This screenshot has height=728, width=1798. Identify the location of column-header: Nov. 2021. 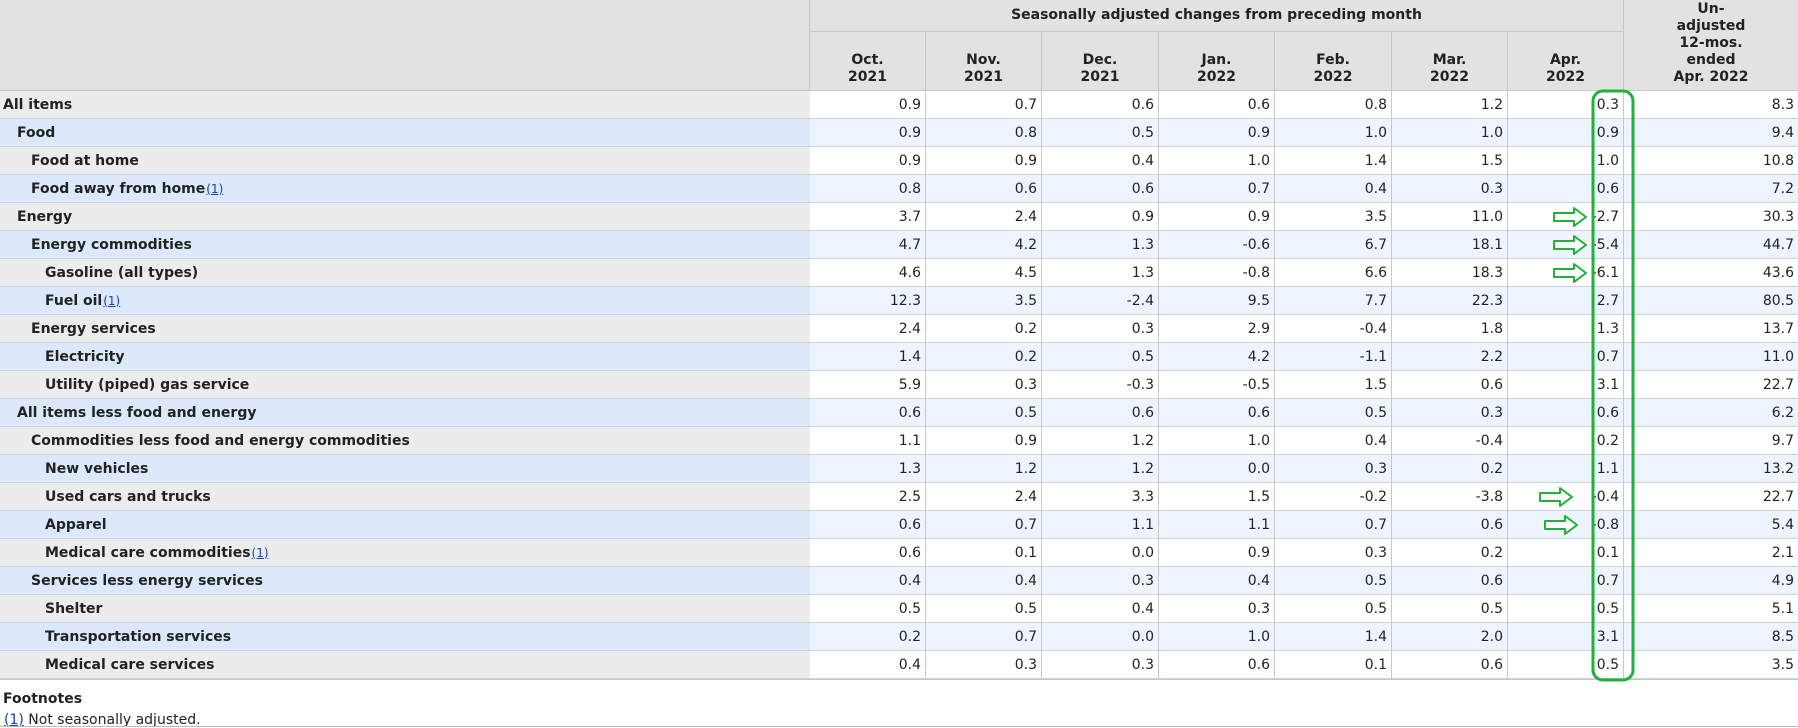
(984, 61).